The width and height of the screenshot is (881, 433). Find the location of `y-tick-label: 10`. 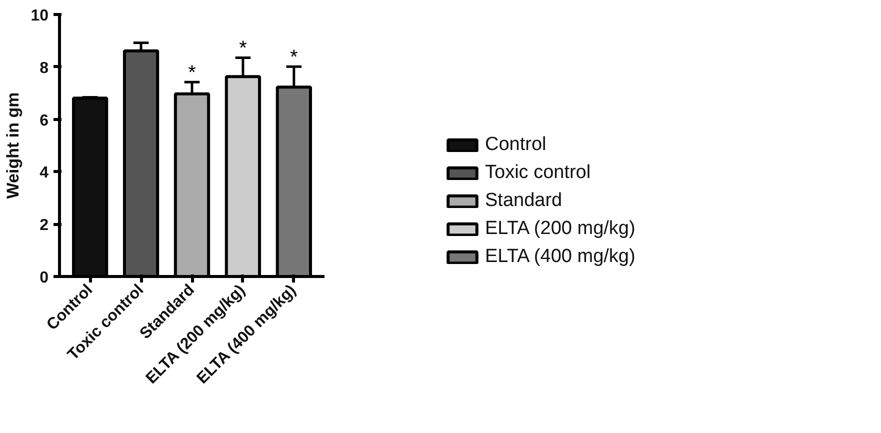

y-tick-label: 10 is located at coordinates (39, 16).